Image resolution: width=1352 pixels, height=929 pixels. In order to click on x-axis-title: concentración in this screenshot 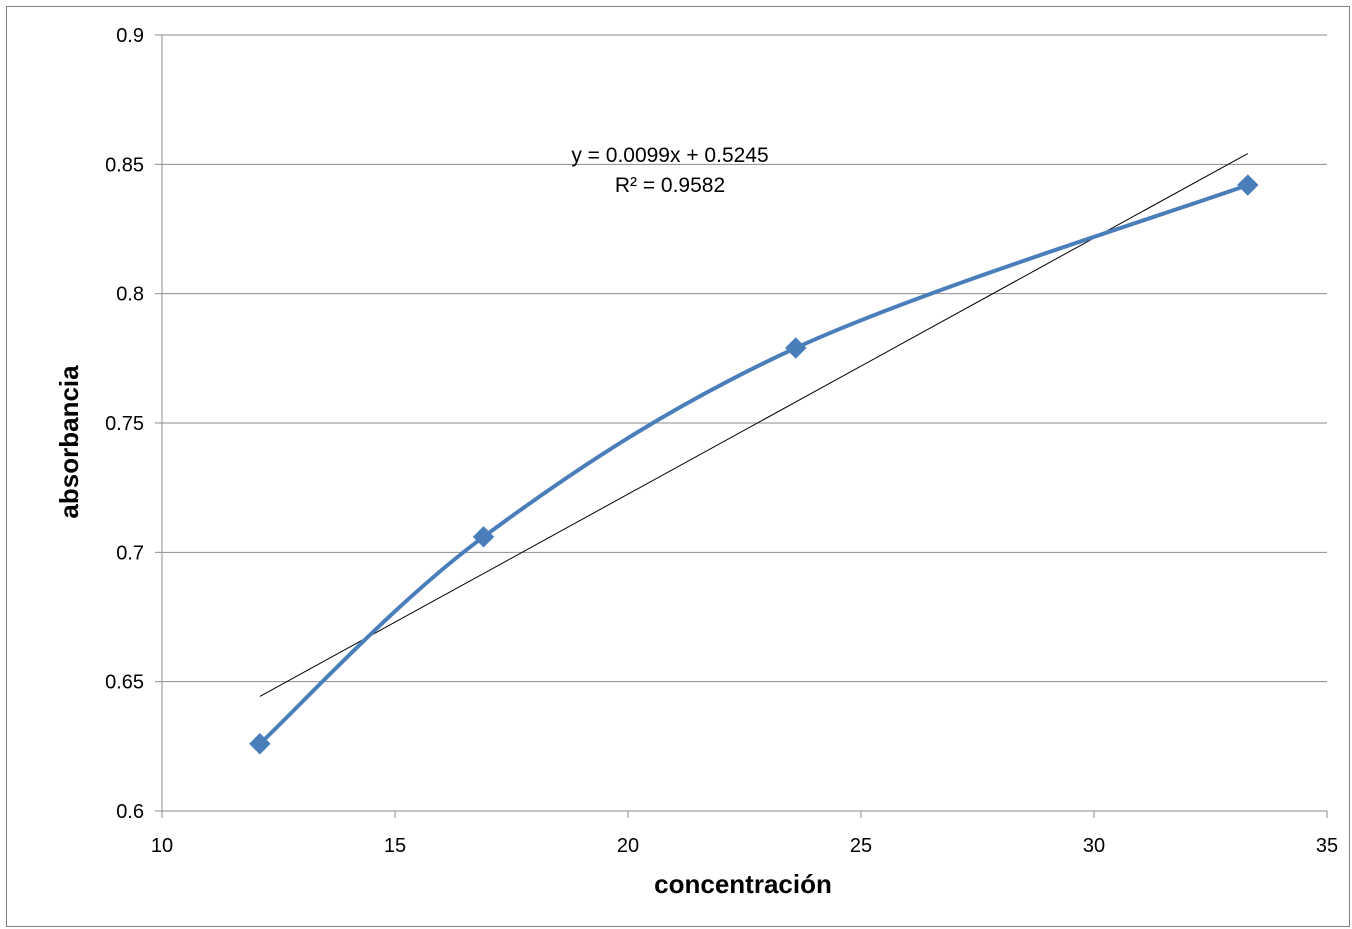, I will do `click(743, 884)`.